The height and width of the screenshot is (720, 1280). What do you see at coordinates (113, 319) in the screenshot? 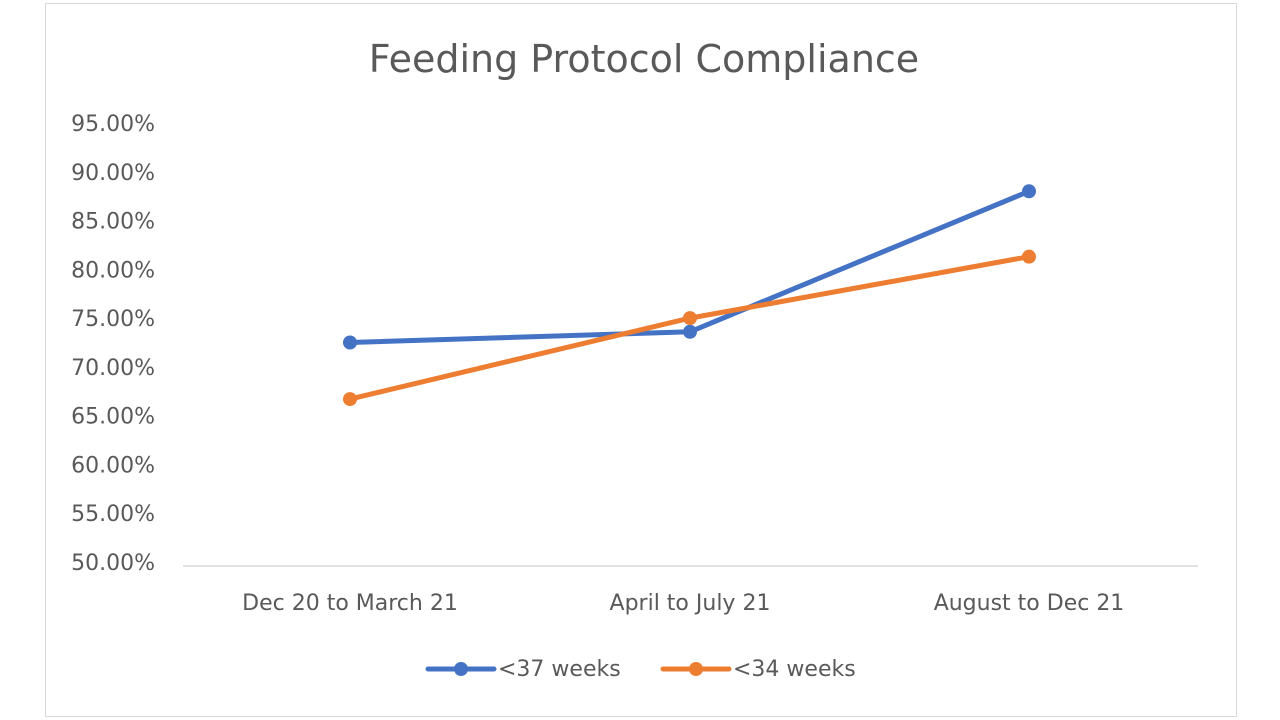
I see `y-tick-label: 75.00%` at bounding box center [113, 319].